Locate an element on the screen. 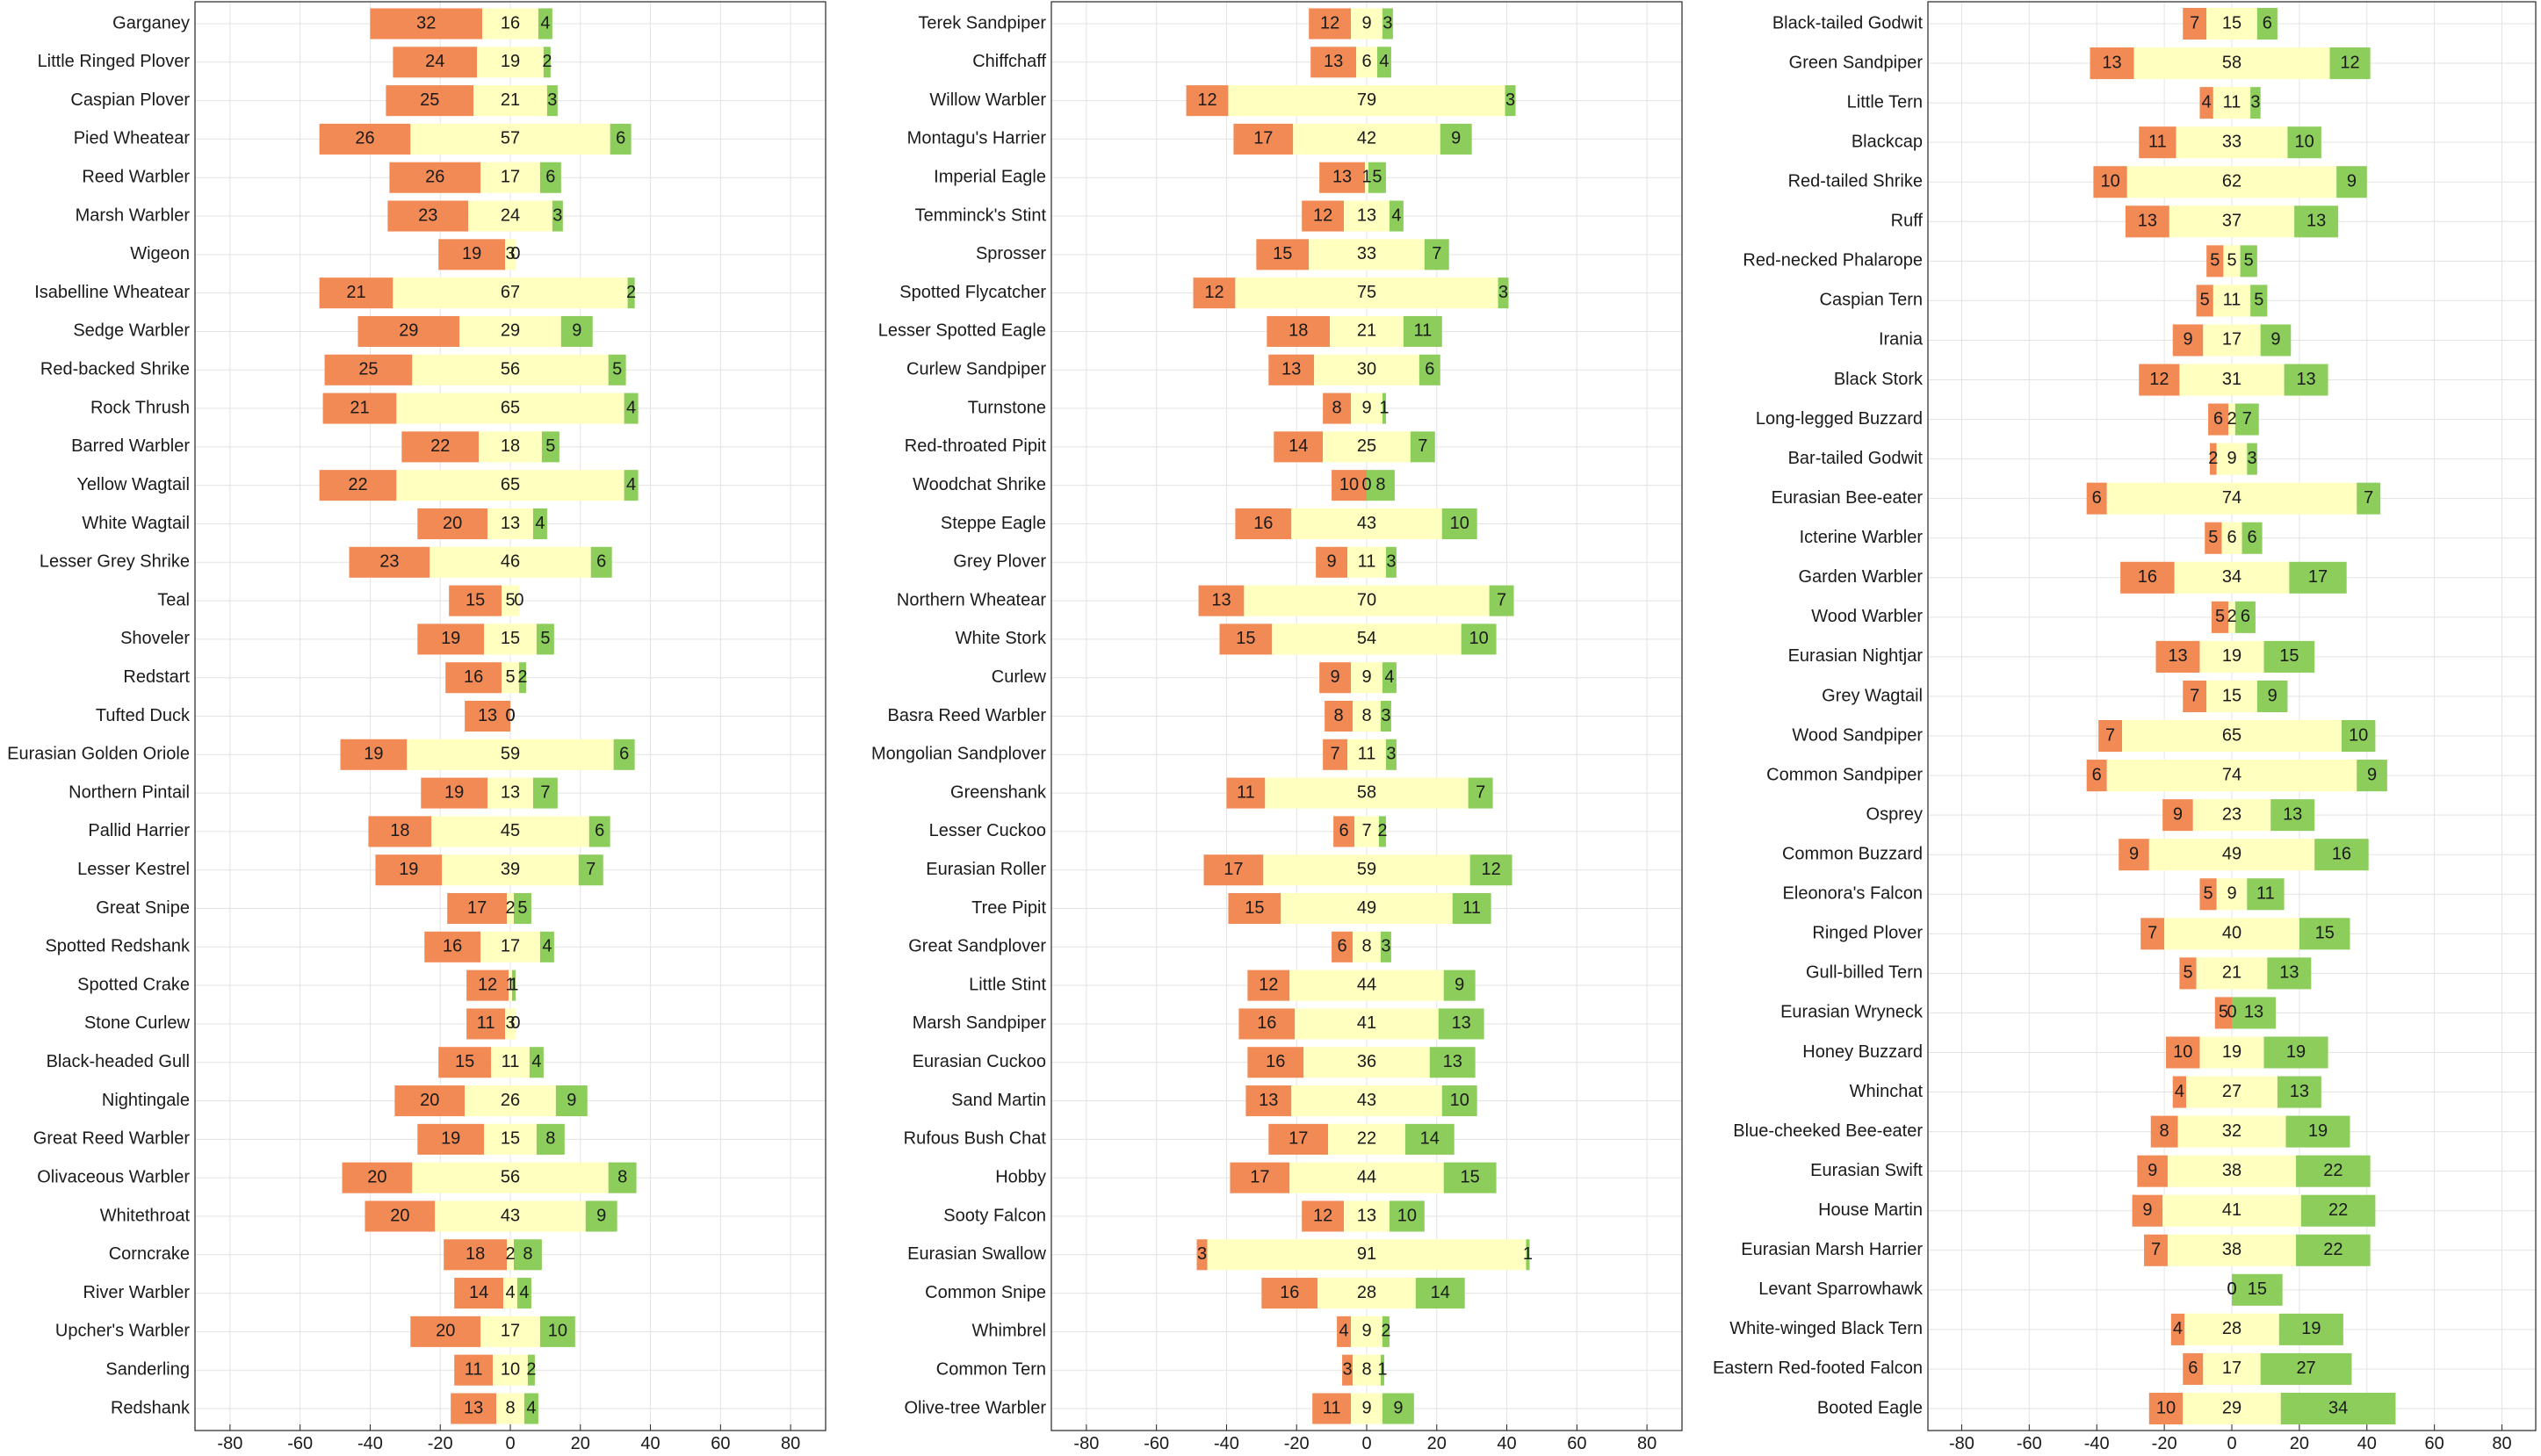 Image resolution: width=2541 pixels, height=1456 pixels. category-label: Lesser Spotted Eagle is located at coordinates (962, 331).